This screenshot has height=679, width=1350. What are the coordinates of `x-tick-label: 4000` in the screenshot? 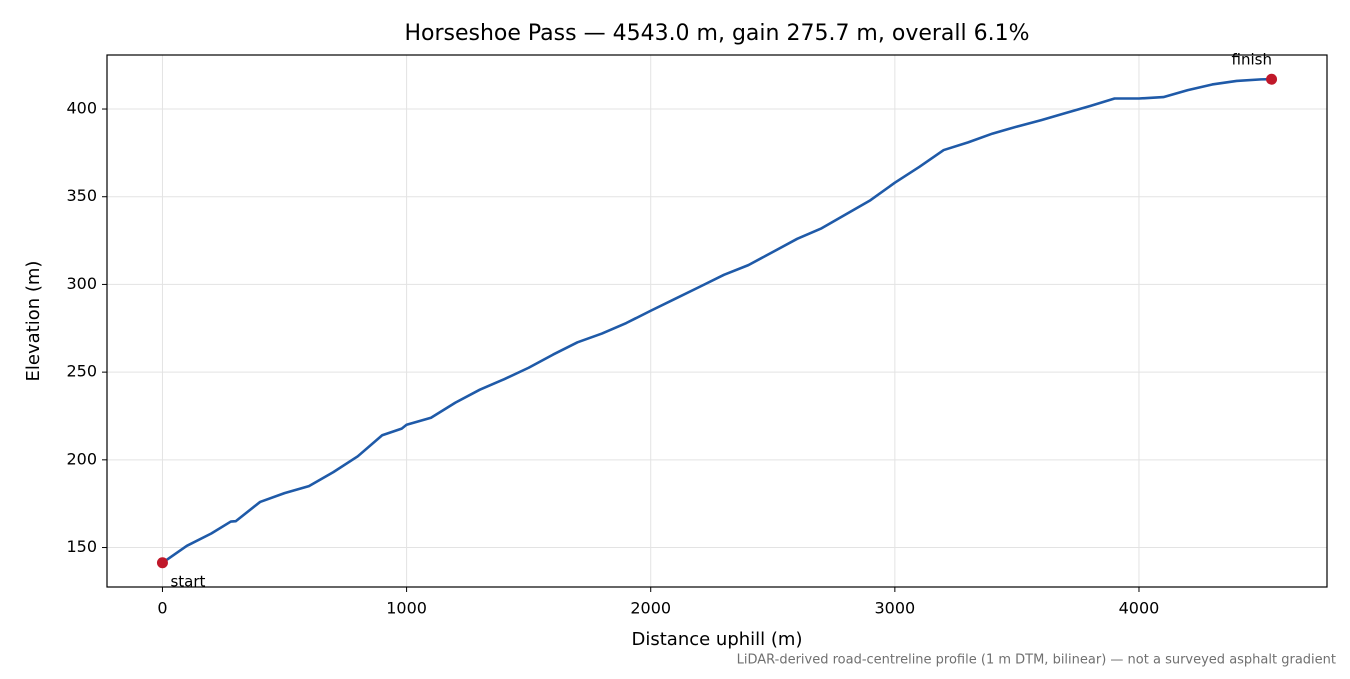 It's located at (1139, 608).